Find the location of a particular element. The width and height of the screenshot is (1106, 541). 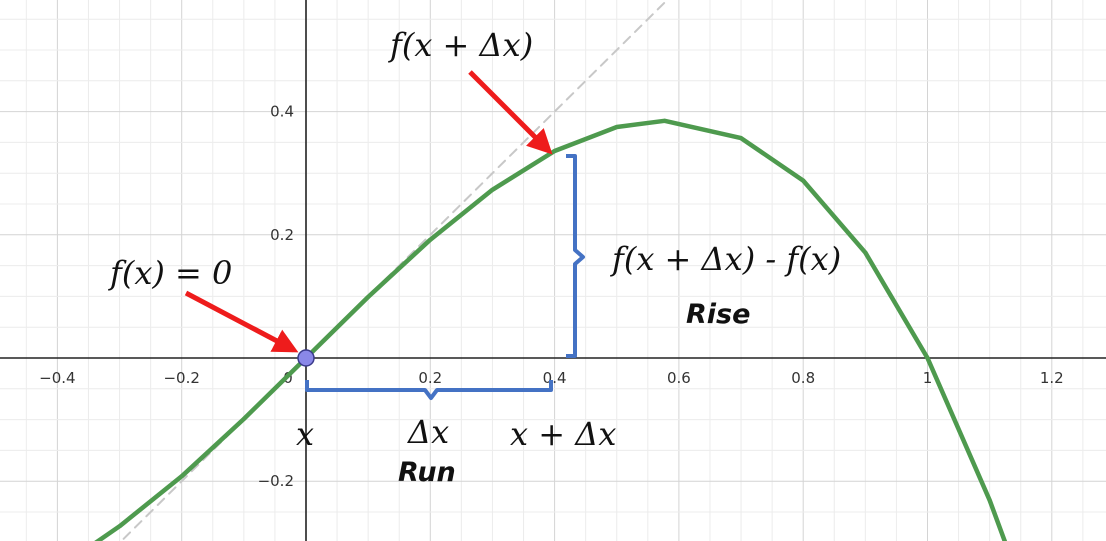

y-tick-label: 0.4 is located at coordinates (282, 112).